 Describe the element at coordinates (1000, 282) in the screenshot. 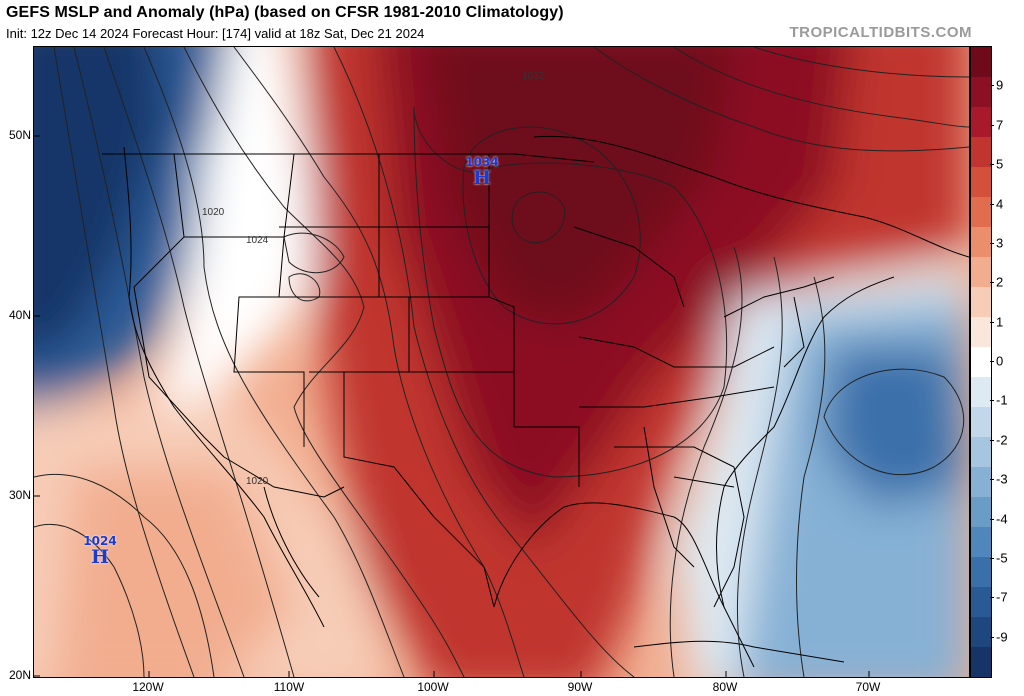

I see `colorbar-label: 2` at that location.